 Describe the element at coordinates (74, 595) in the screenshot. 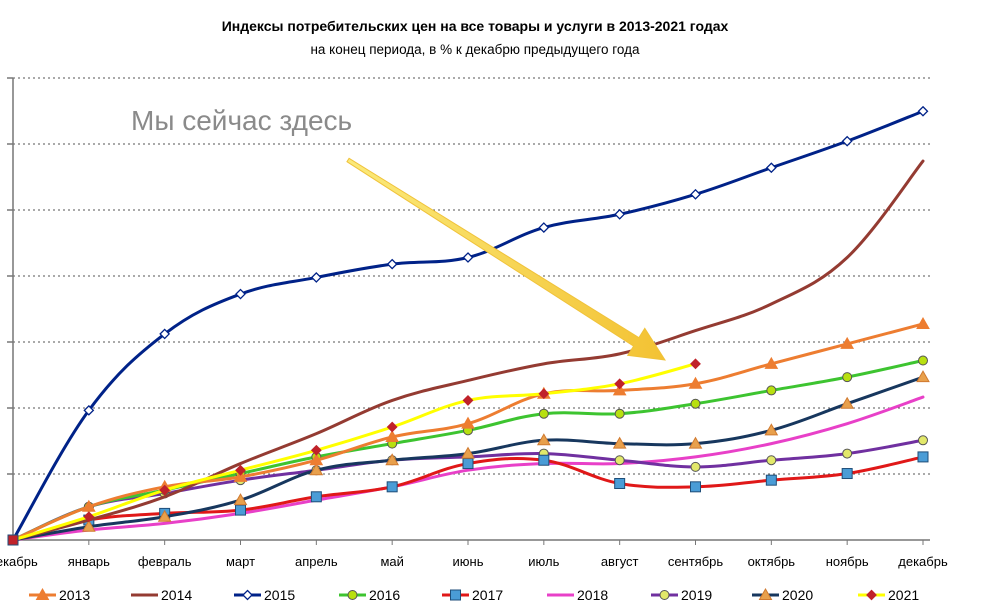

I see `legend-label: 2013` at that location.